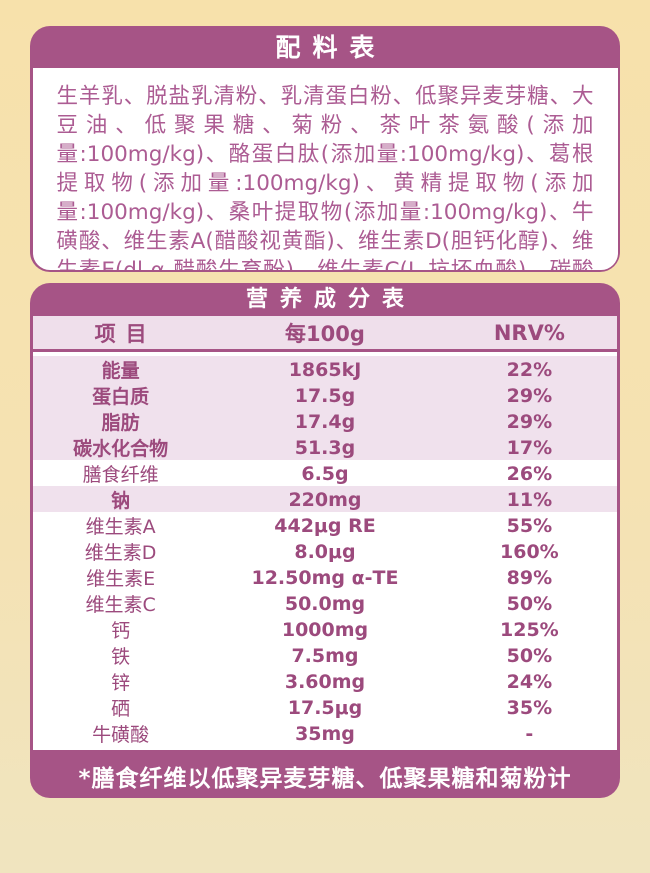  I want to click on nutrient-value: 17.5μg, so click(325, 707).